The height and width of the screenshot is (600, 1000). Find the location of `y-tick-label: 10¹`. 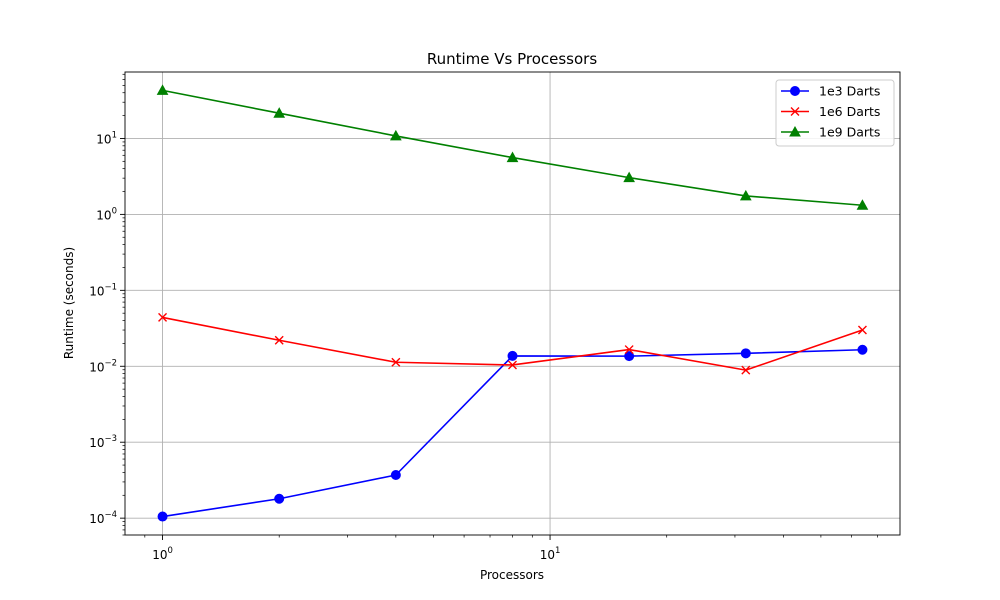

y-tick-label: 10¹ is located at coordinates (106, 138).